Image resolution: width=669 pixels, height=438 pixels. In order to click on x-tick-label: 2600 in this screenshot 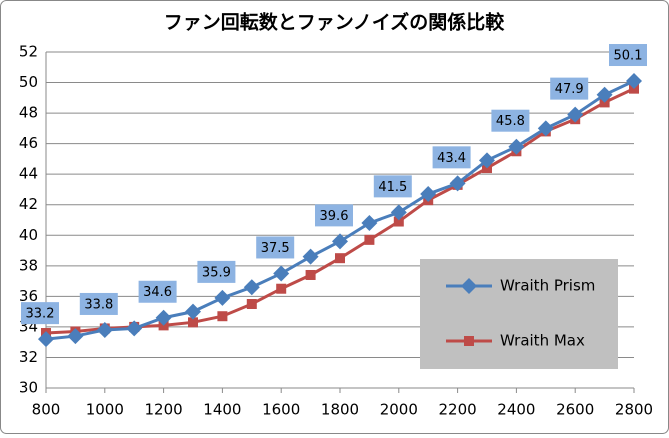, I will do `click(575, 410)`.